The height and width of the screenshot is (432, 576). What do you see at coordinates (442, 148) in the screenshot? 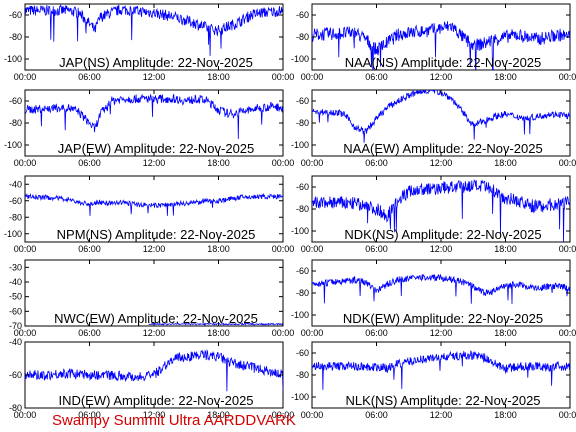
I see `panel-title: NAA(EW) Amplitude: 22-Nov-2025` at bounding box center [442, 148].